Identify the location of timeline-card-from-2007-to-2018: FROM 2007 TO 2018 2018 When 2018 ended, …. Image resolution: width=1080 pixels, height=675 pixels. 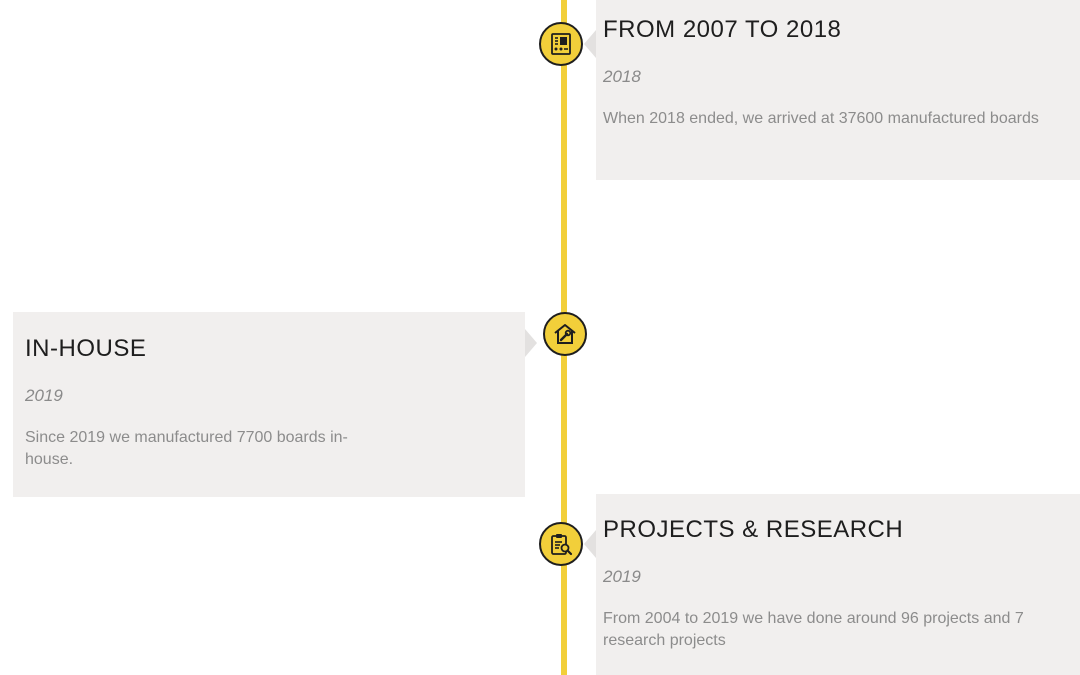
(838, 90).